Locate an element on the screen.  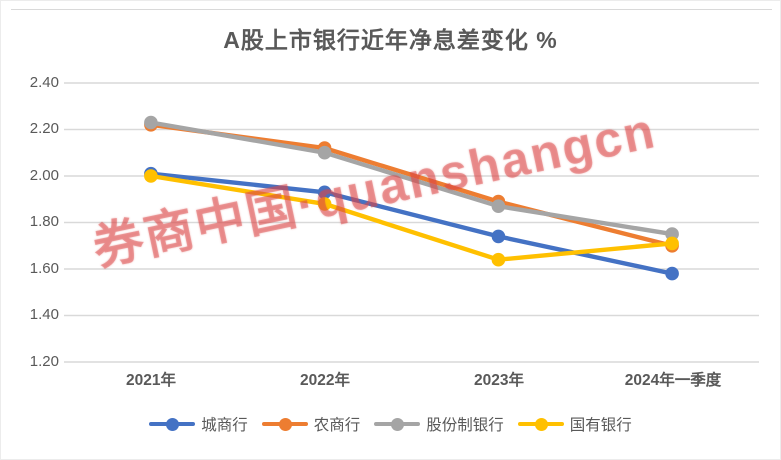
x-tick-label: 2024年一季度 is located at coordinates (673, 380).